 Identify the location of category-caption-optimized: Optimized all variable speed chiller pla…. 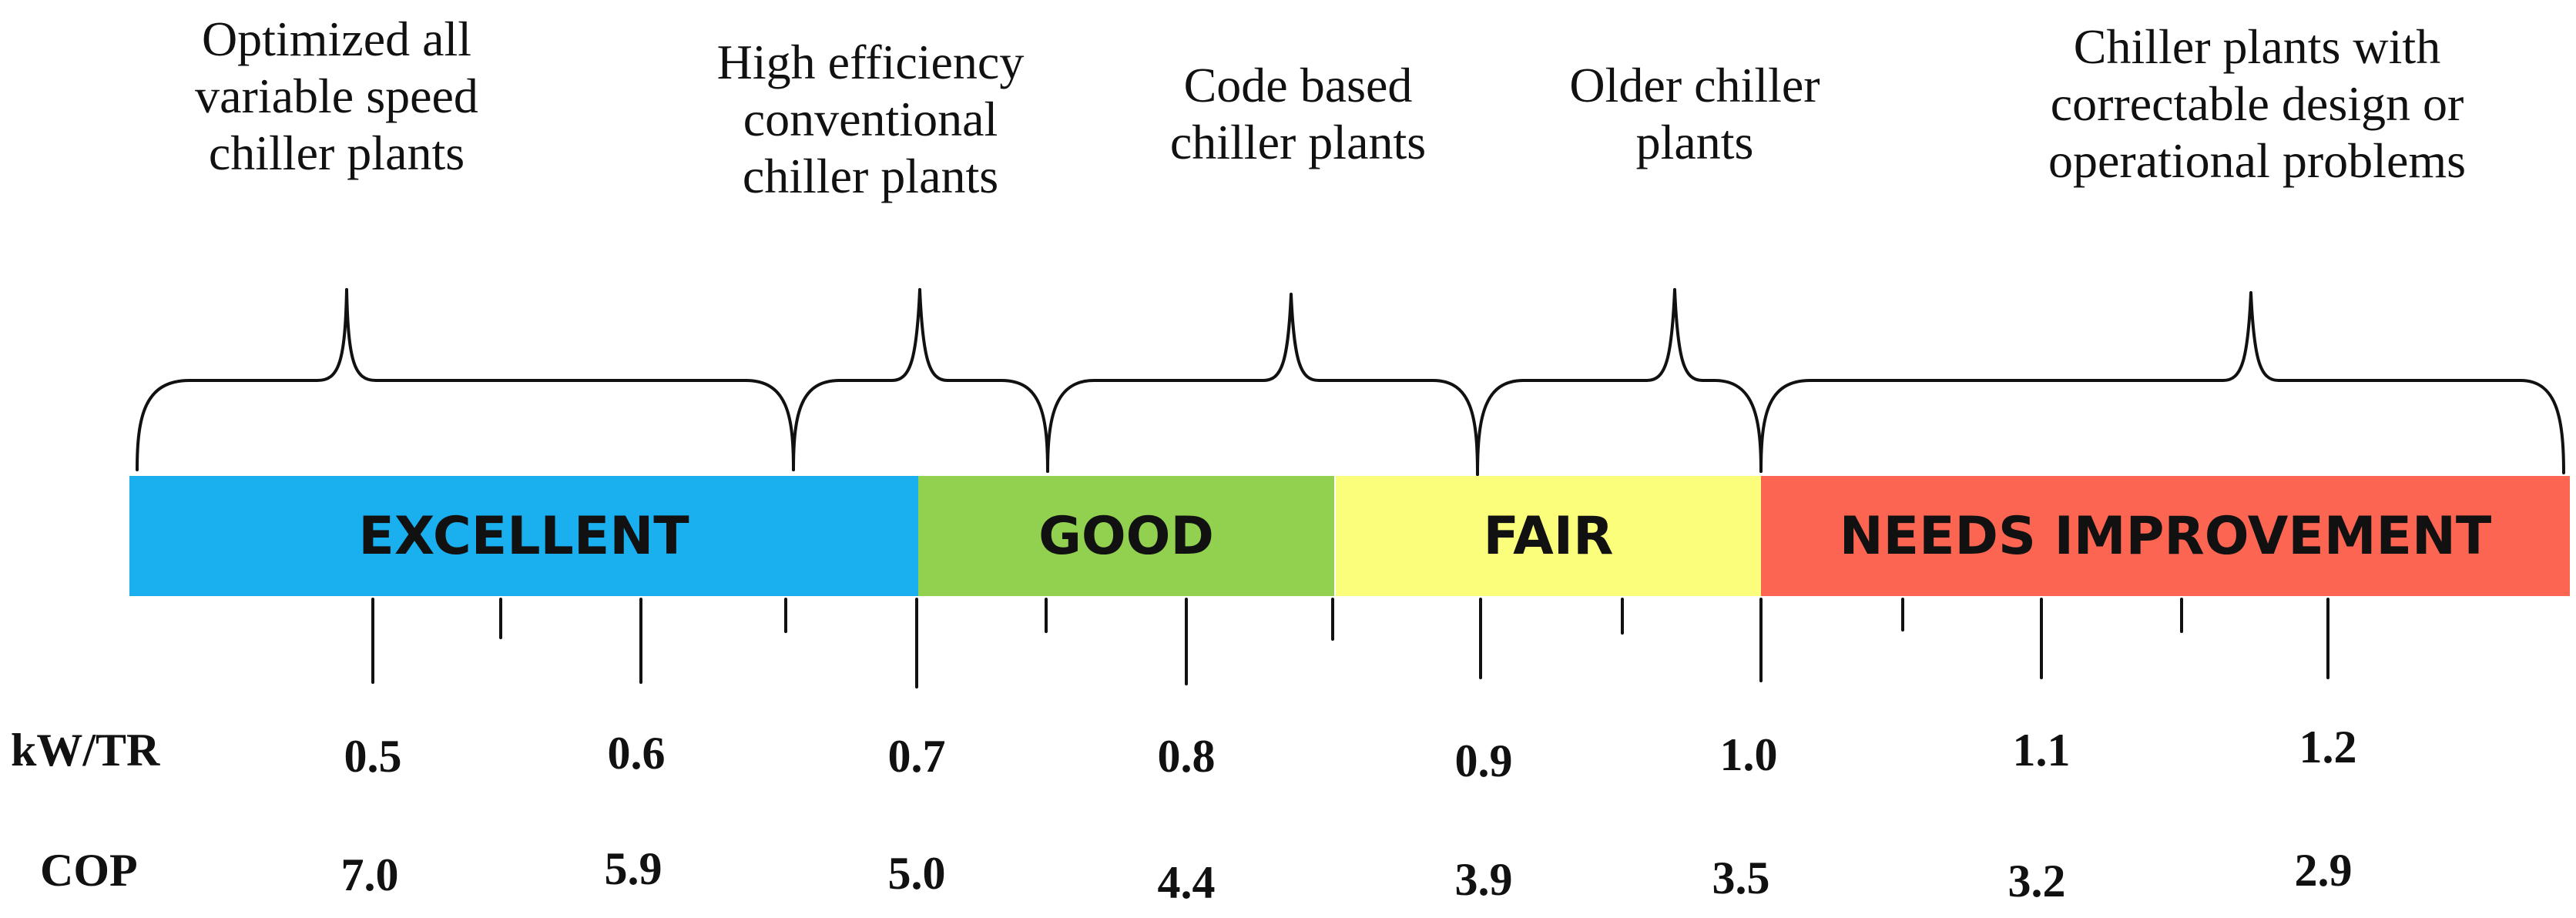
(336, 96).